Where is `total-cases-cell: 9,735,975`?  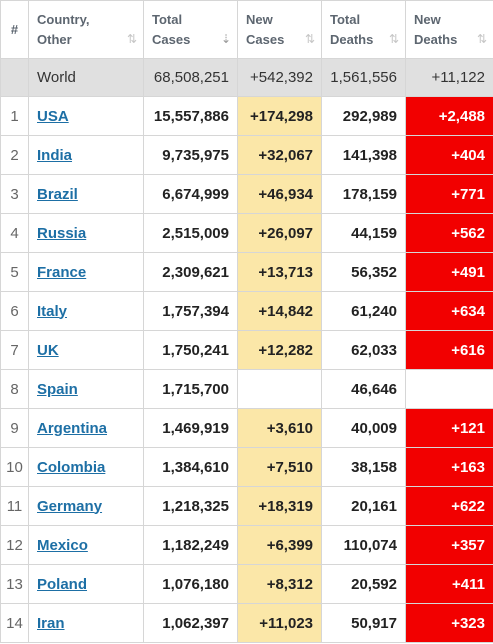
total-cases-cell: 9,735,975 is located at coordinates (190, 155).